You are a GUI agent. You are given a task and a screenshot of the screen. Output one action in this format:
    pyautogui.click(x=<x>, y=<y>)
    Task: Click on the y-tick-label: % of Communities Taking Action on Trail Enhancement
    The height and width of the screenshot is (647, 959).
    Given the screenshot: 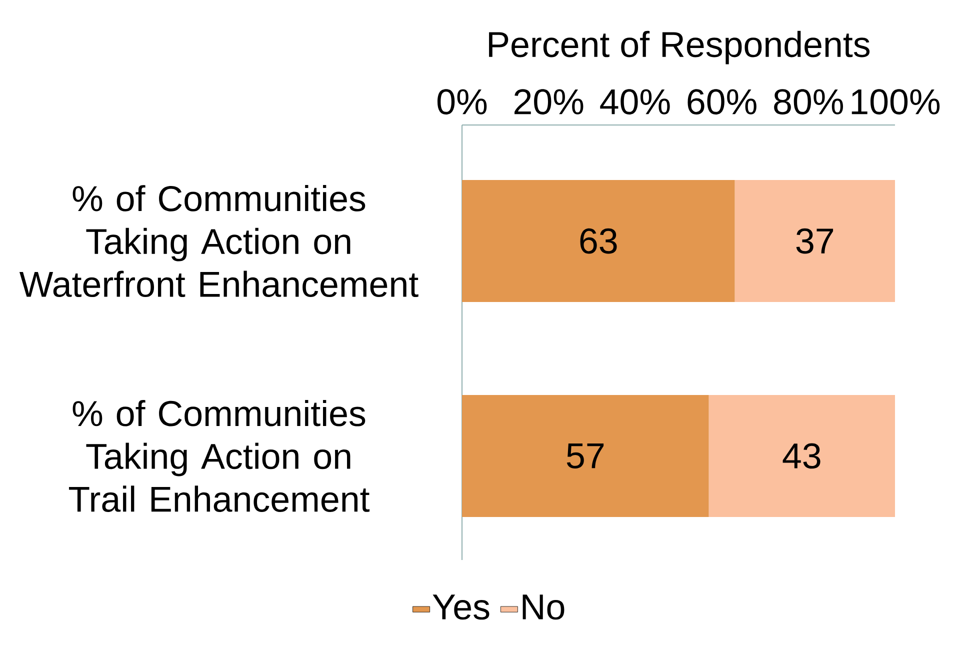 What is the action you would take?
    pyautogui.click(x=219, y=456)
    